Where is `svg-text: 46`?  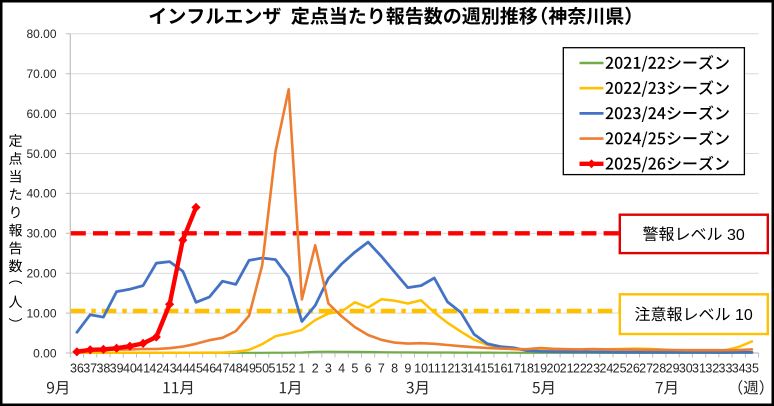
svg-text: 46 is located at coordinates (209, 369).